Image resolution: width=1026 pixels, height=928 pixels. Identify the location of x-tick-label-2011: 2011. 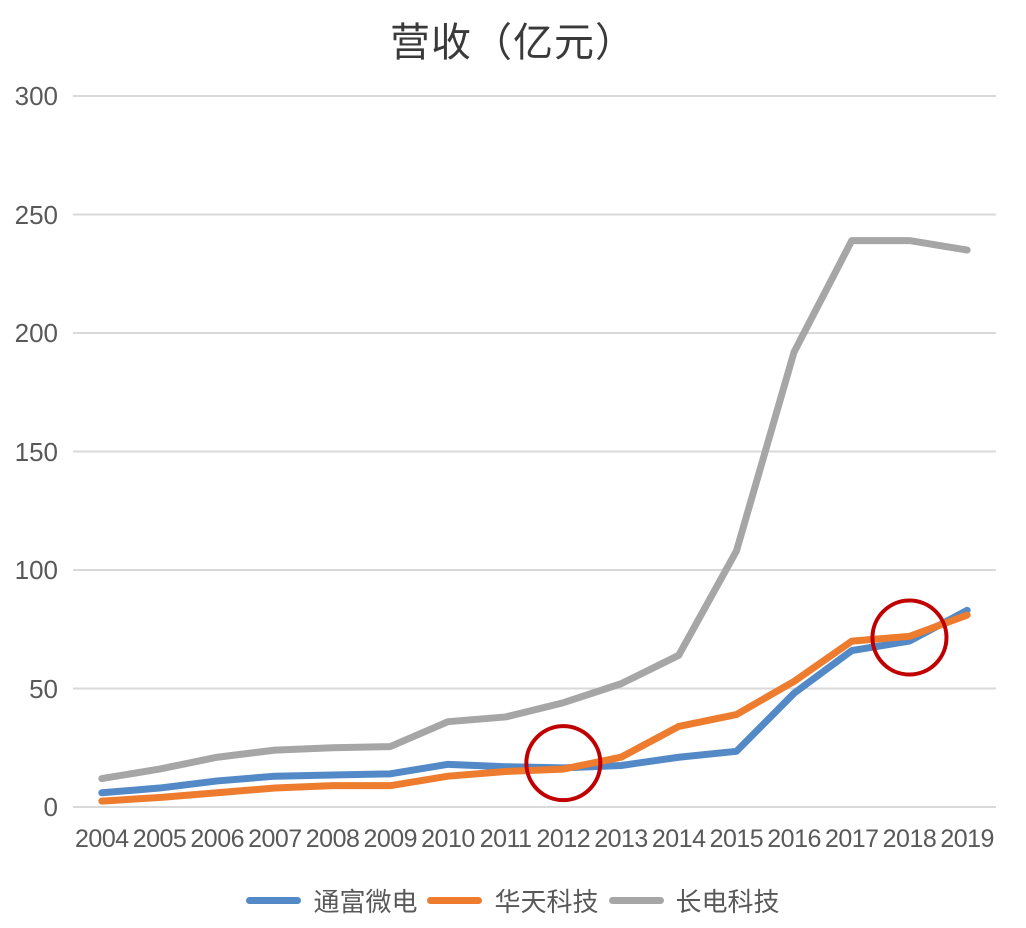
(505, 839).